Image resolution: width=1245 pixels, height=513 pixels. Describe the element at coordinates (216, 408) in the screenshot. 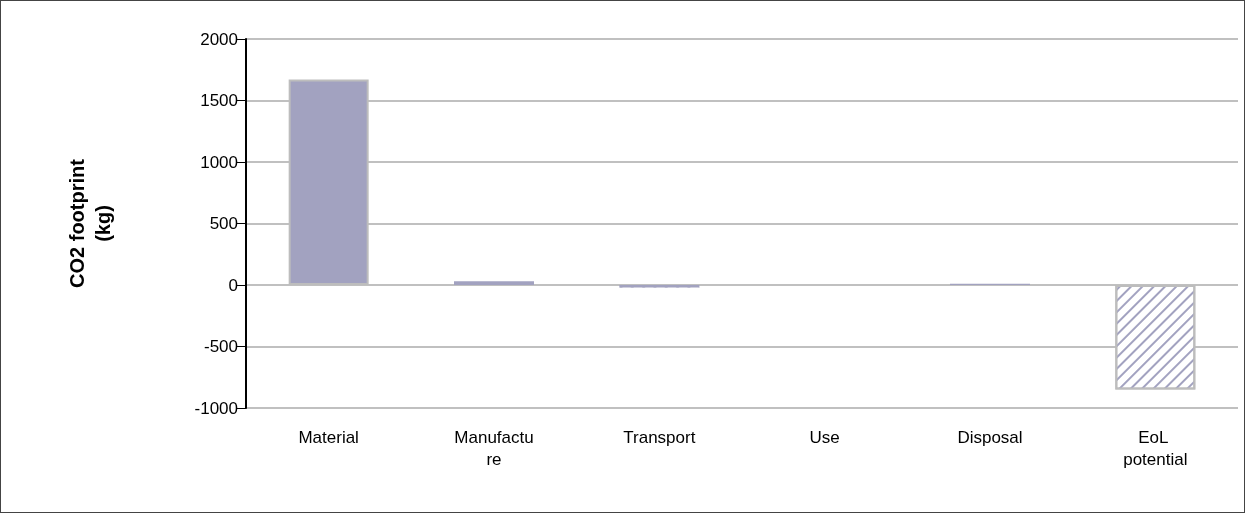

I see `y-tick-label: -1000` at that location.